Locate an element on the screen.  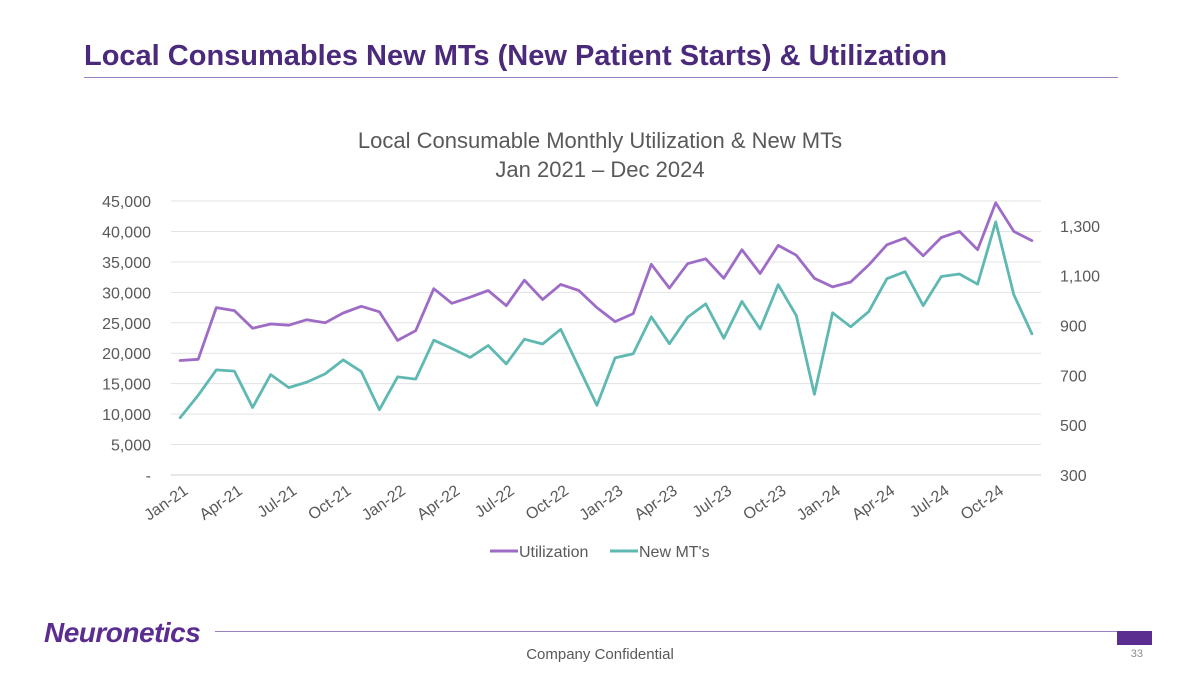
x-tick-label: Apr-24 is located at coordinates (873, 503).